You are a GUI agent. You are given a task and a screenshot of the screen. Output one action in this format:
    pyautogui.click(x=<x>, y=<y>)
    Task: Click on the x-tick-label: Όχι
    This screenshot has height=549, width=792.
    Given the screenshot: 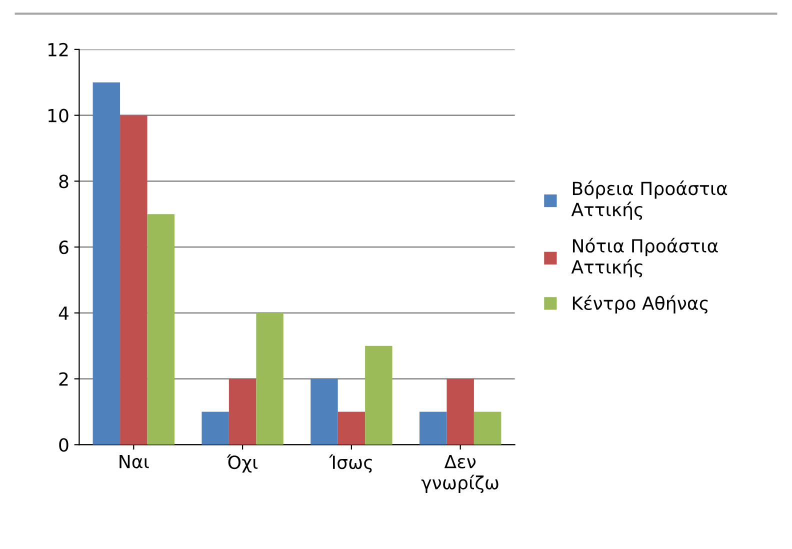 What is the action you would take?
    pyautogui.click(x=242, y=463)
    